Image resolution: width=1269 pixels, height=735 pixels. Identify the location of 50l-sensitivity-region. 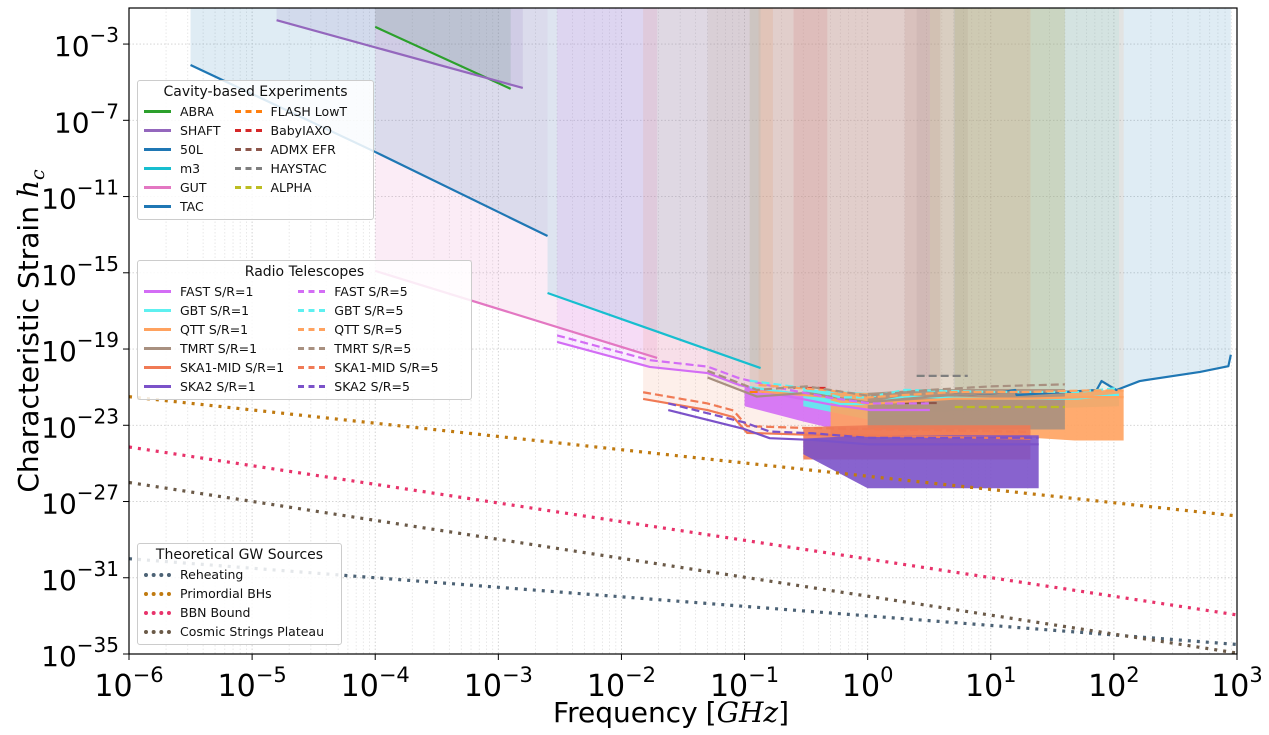
(1092, 201).